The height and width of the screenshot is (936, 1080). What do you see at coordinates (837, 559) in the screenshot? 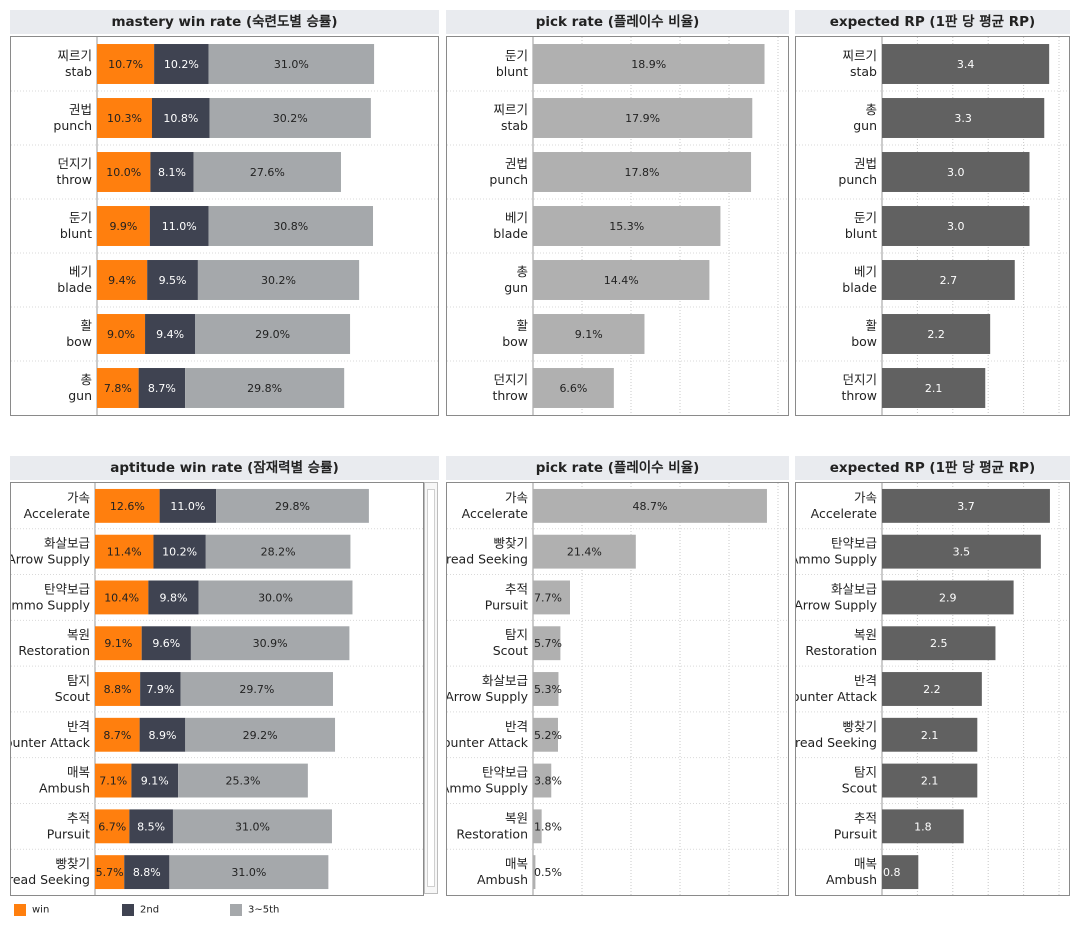
I see `category-label-en: Ammo Supply` at bounding box center [837, 559].